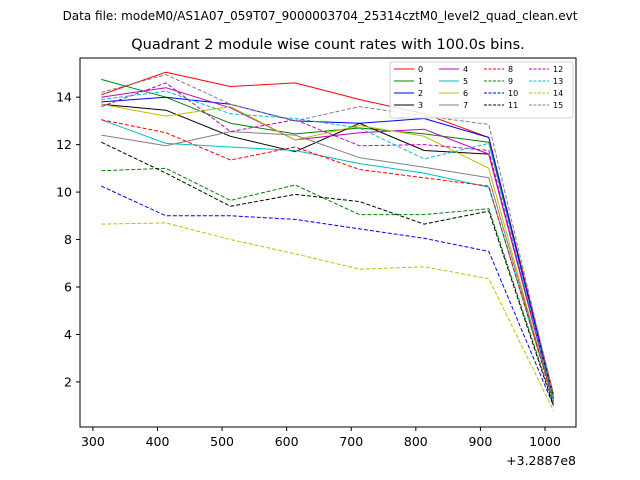 The image size is (640, 480). What do you see at coordinates (420, 93) in the screenshot?
I see `legend-label: 2` at bounding box center [420, 93].